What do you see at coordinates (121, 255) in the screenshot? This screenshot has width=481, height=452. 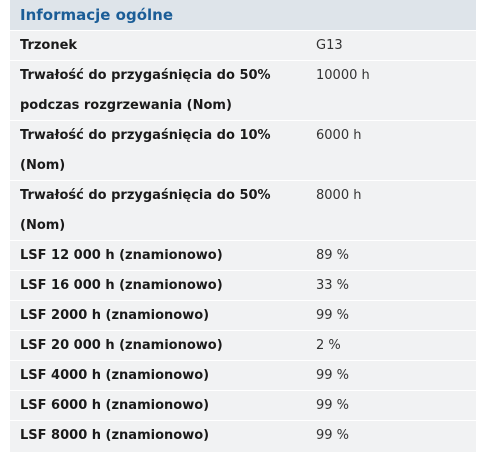 I see `row-label: LSF 12 000 h (znamionowo)` at bounding box center [121, 255].